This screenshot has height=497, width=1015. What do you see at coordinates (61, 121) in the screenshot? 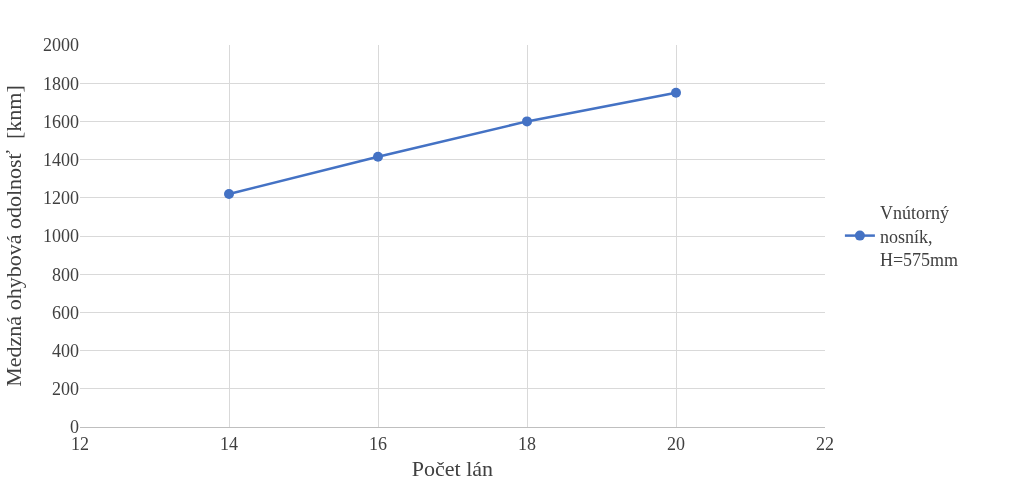
I see `y-tick-label: 1600` at bounding box center [61, 121].